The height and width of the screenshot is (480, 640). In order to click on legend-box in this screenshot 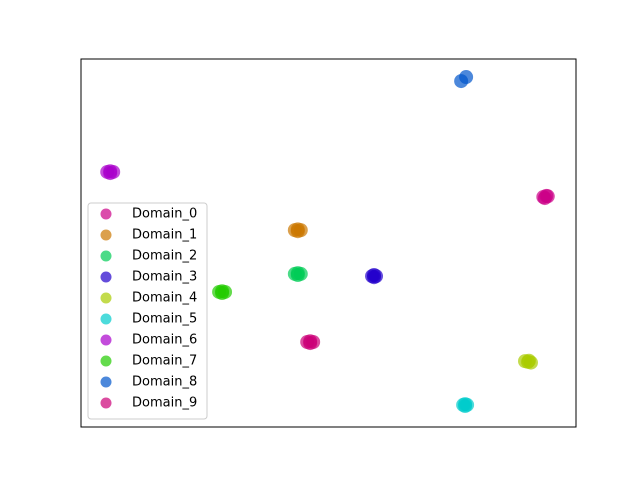, I will do `click(147, 311)`.